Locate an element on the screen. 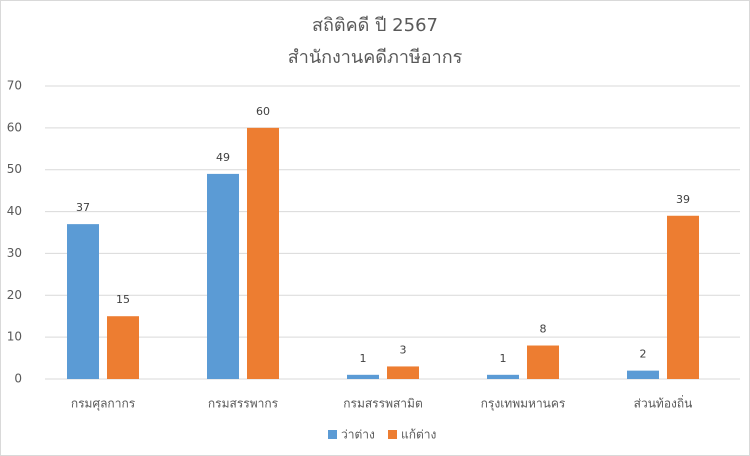 The width and height of the screenshot is (750, 456). value-label: 49 is located at coordinates (223, 157).